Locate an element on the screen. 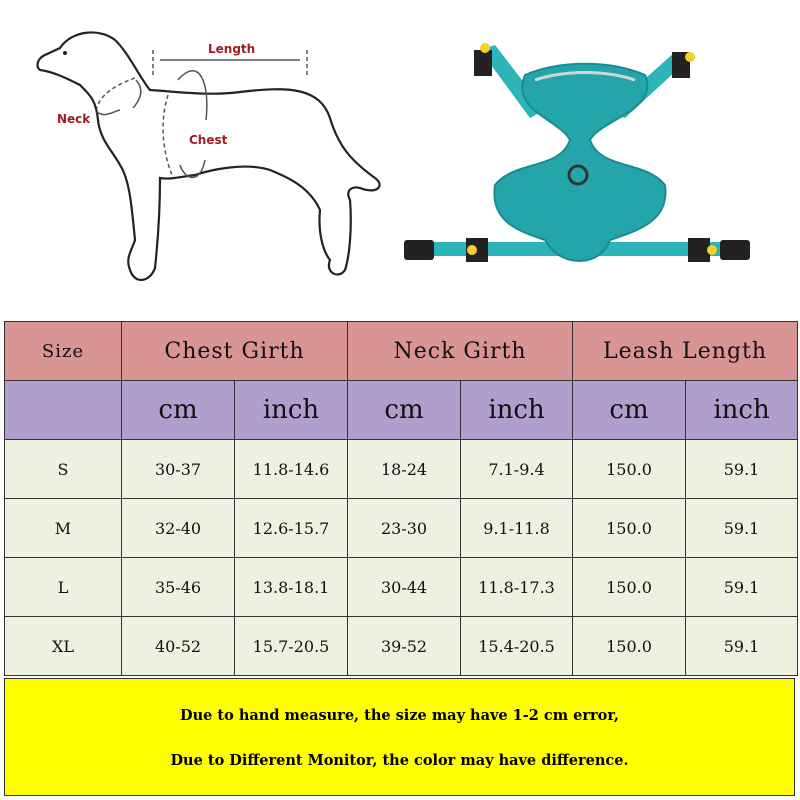 This screenshot has height=800, width=800. neck-label: Neck is located at coordinates (74, 119).